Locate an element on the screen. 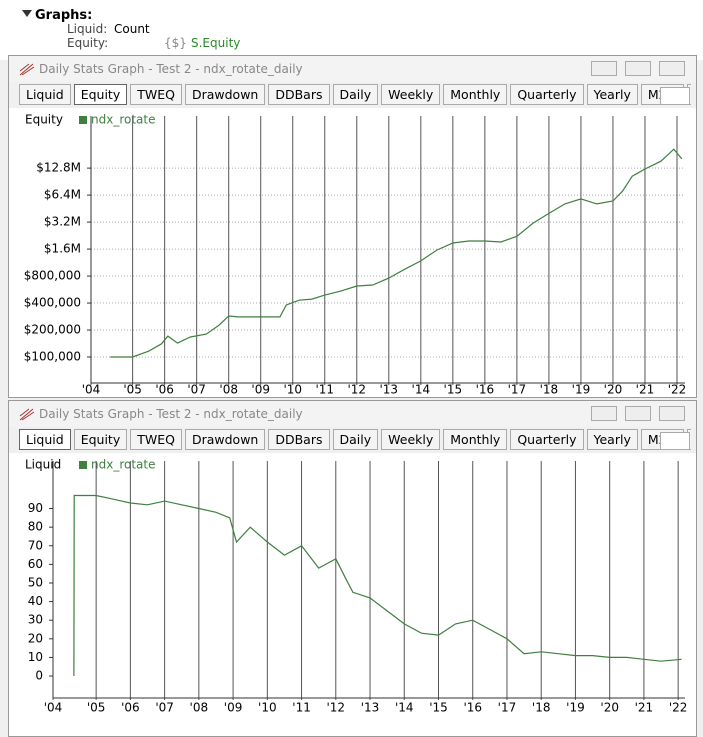  collapse-toggle is located at coordinates (27, 13).